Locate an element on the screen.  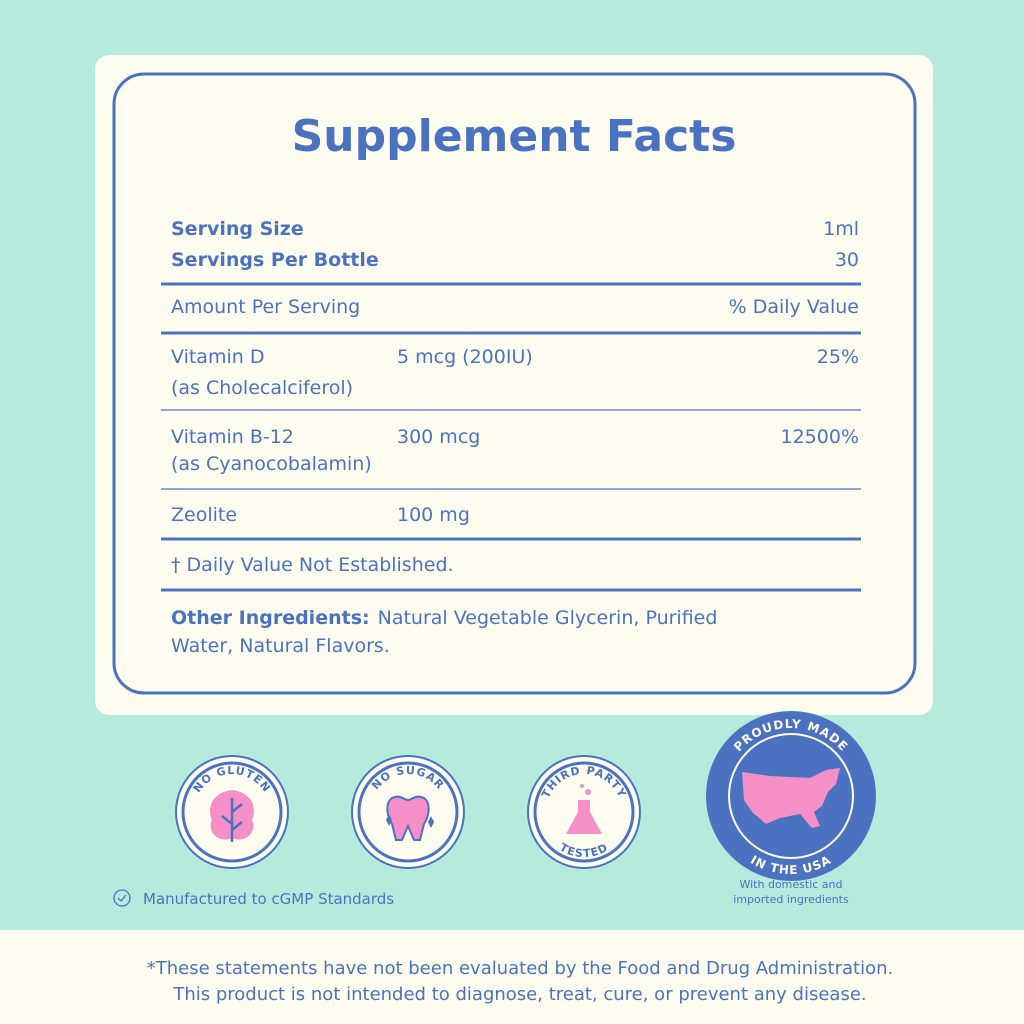
usa-map is located at coordinates (791, 798).